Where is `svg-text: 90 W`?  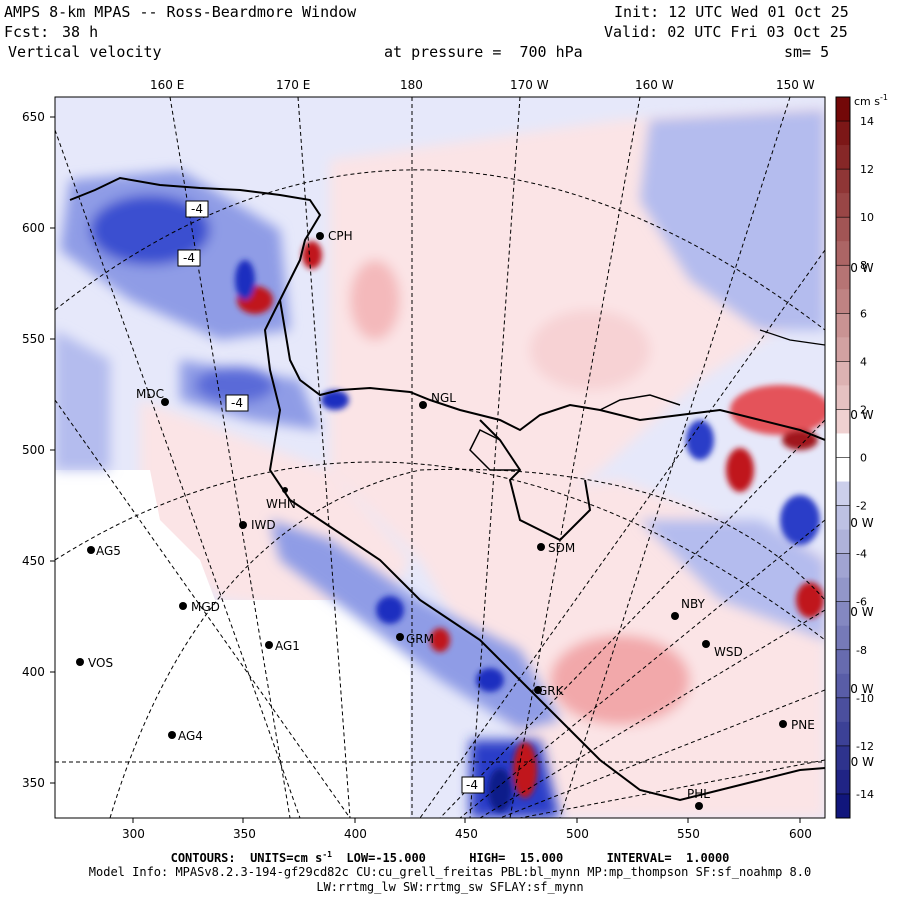
svg-text: 90 W is located at coordinates (858, 762).